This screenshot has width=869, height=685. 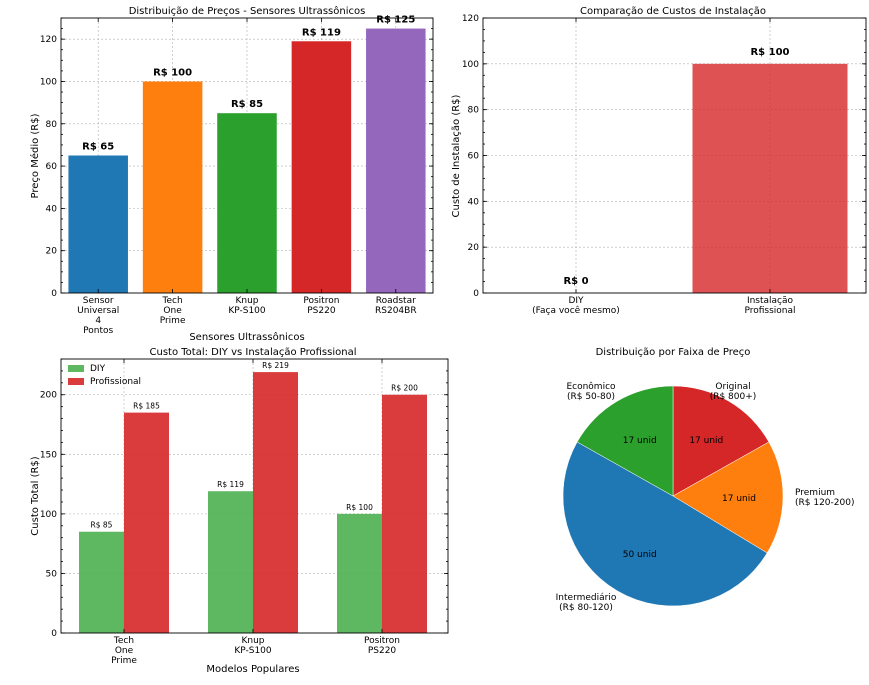 What do you see at coordinates (591, 397) in the screenshot?
I see `pie-slice-label: (R$ 50-80)` at bounding box center [591, 397].